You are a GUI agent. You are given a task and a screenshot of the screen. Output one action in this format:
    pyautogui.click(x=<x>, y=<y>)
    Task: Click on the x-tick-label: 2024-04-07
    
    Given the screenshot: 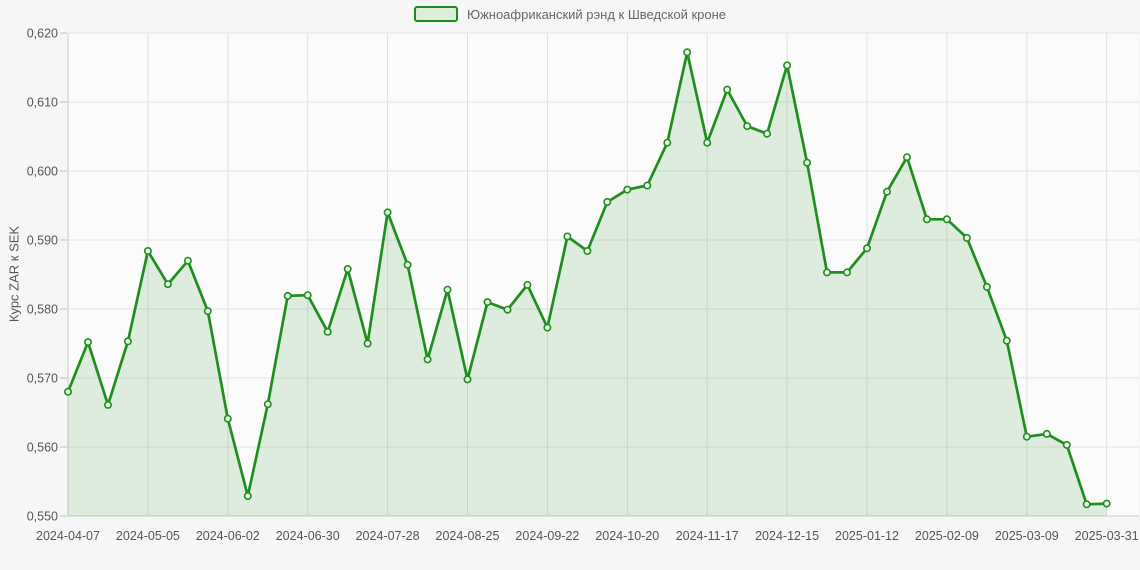 What is the action you would take?
    pyautogui.click(x=68, y=536)
    